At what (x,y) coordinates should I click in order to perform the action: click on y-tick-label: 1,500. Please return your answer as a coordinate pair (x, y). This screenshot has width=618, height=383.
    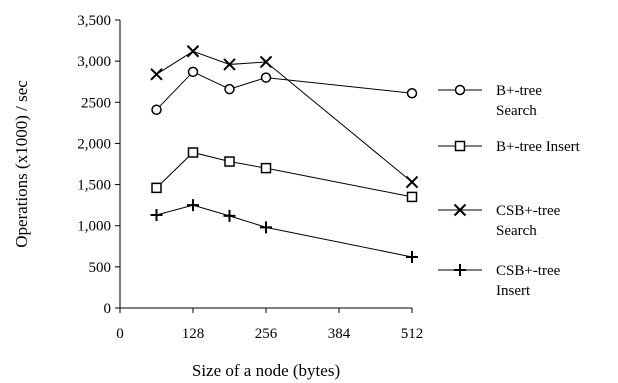
    Looking at the image, I should click on (94, 186).